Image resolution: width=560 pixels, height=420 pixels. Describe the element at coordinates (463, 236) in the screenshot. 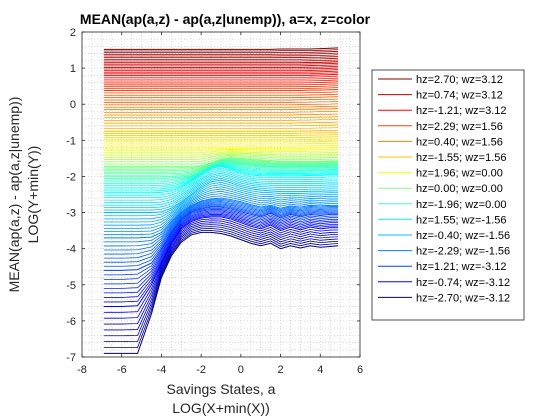

I see `legend-entry-label: hz=-0.40; wz=-1.56` at that location.